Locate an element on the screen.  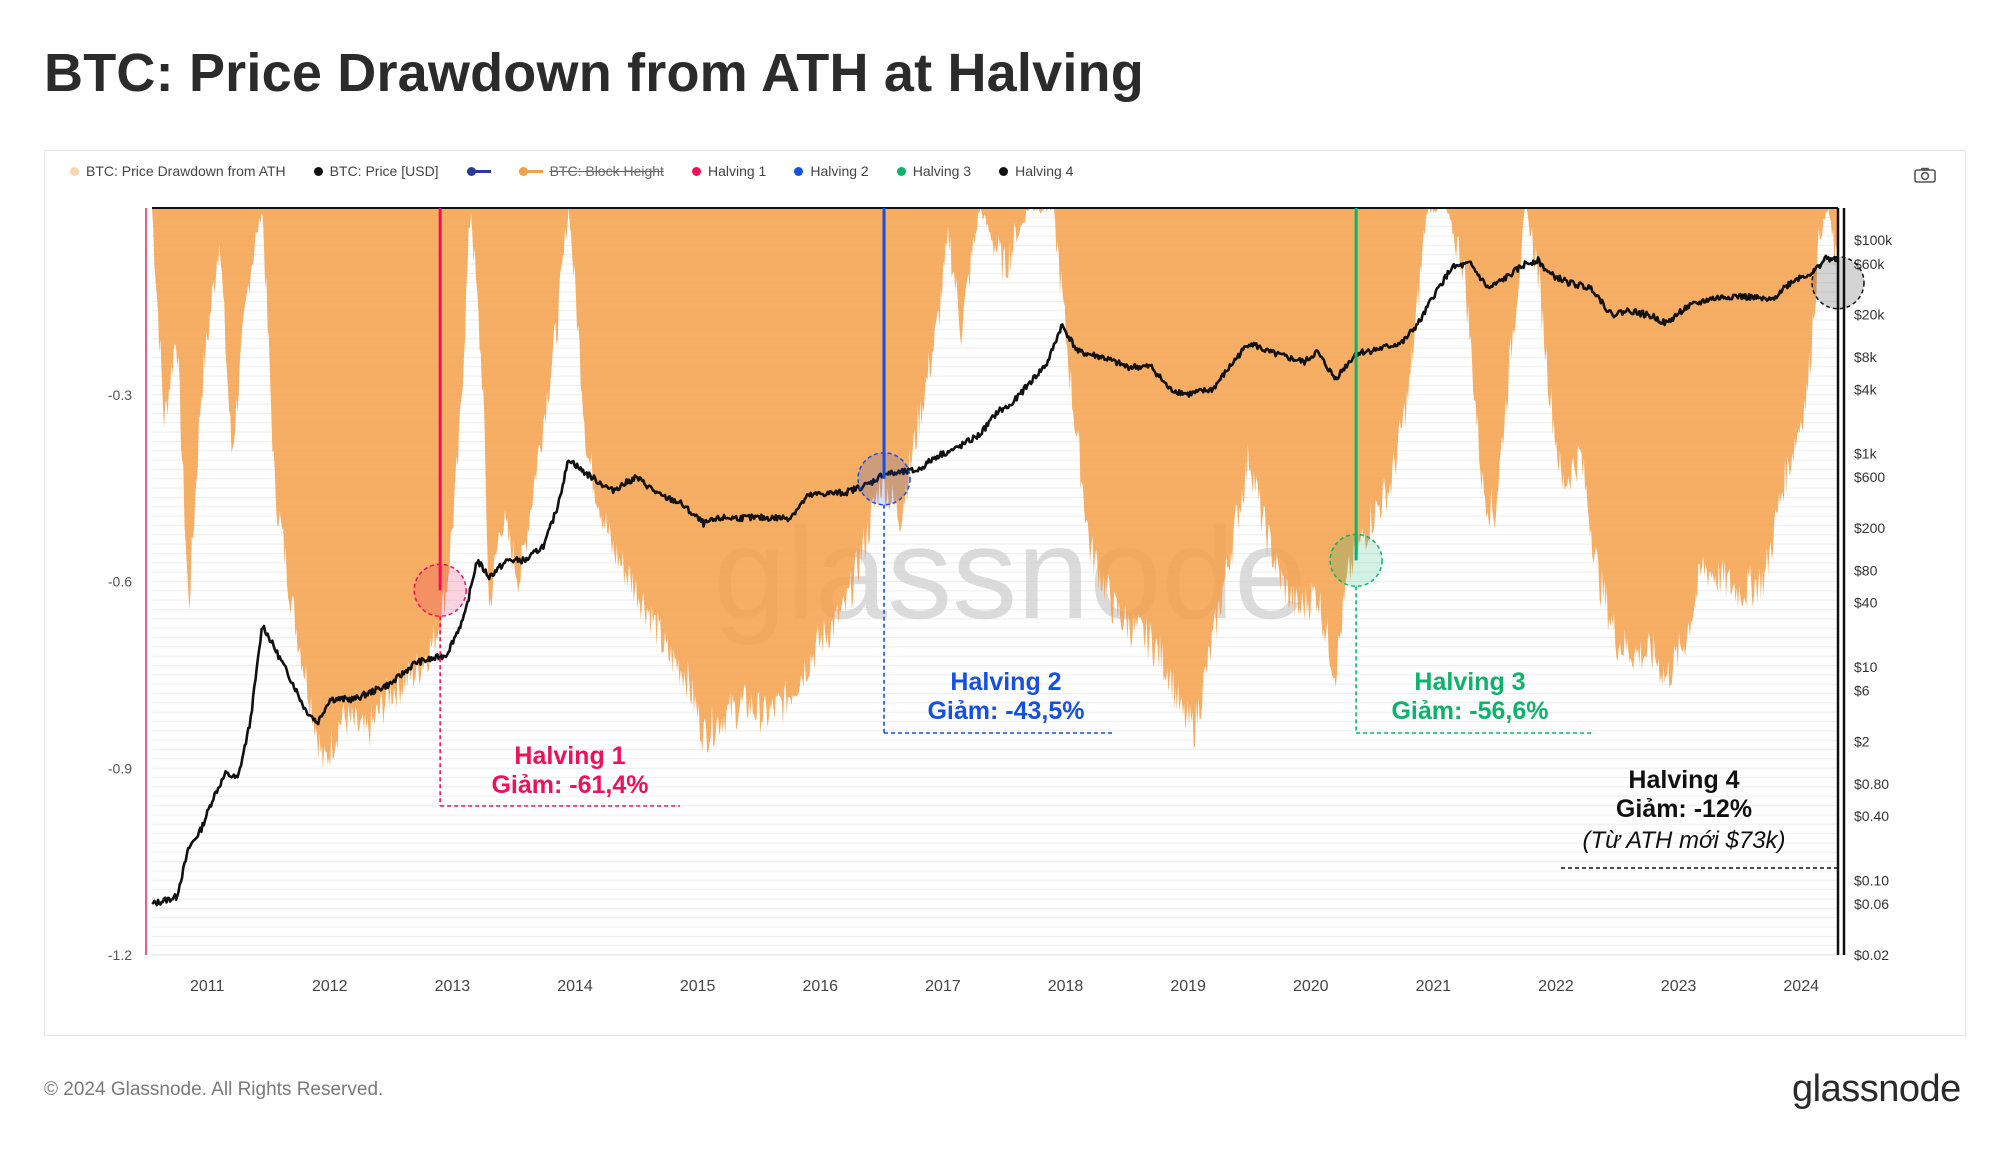
right-tick-label: $0.80 is located at coordinates (1871, 784).